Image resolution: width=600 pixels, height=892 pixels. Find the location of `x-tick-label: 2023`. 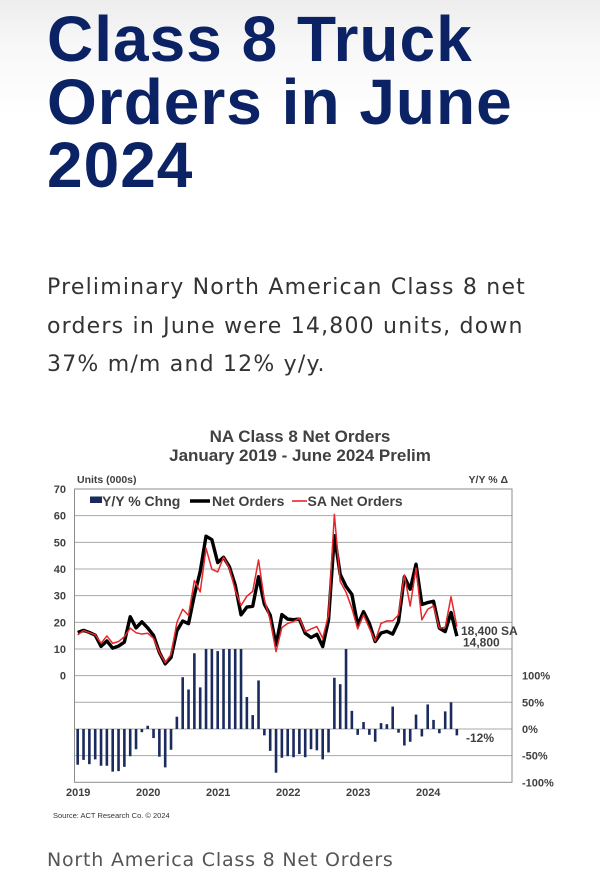

x-tick-label: 2023 is located at coordinates (358, 793).